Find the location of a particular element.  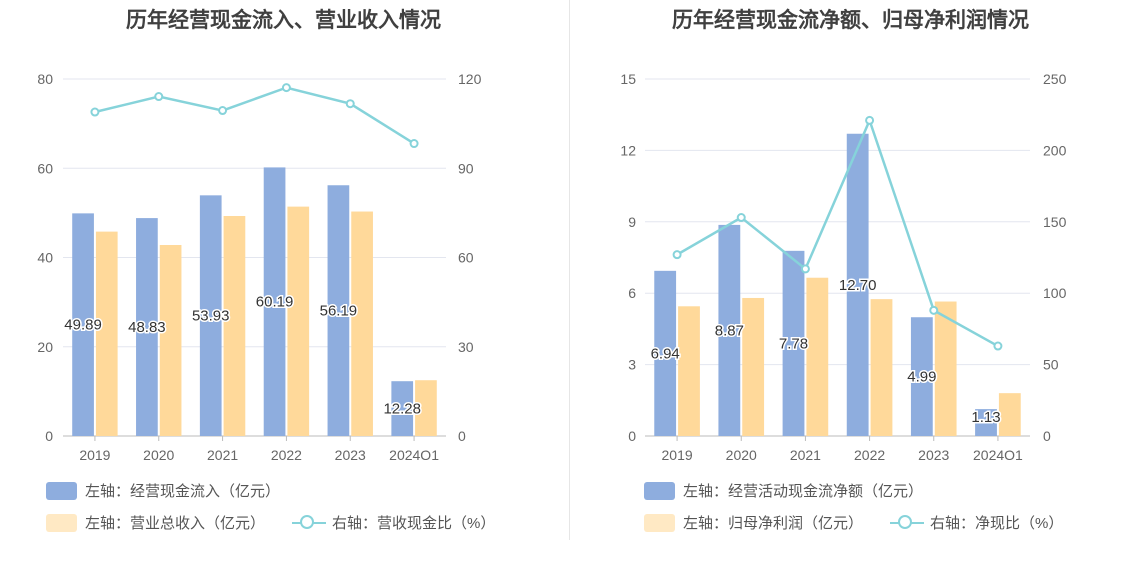

y-right-tick-label: 90 is located at coordinates (466, 168).